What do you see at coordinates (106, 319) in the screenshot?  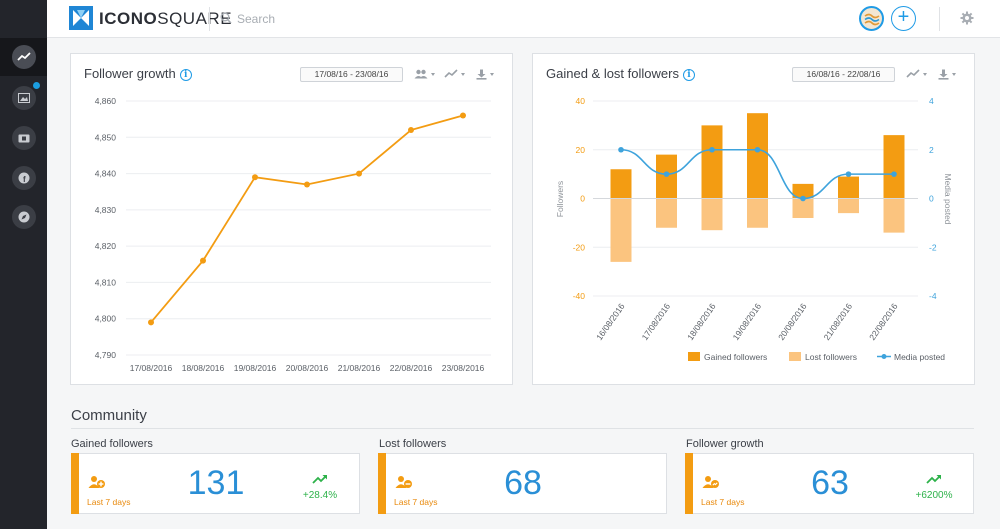 I see `y-tick-label: 4,800` at bounding box center [106, 319].